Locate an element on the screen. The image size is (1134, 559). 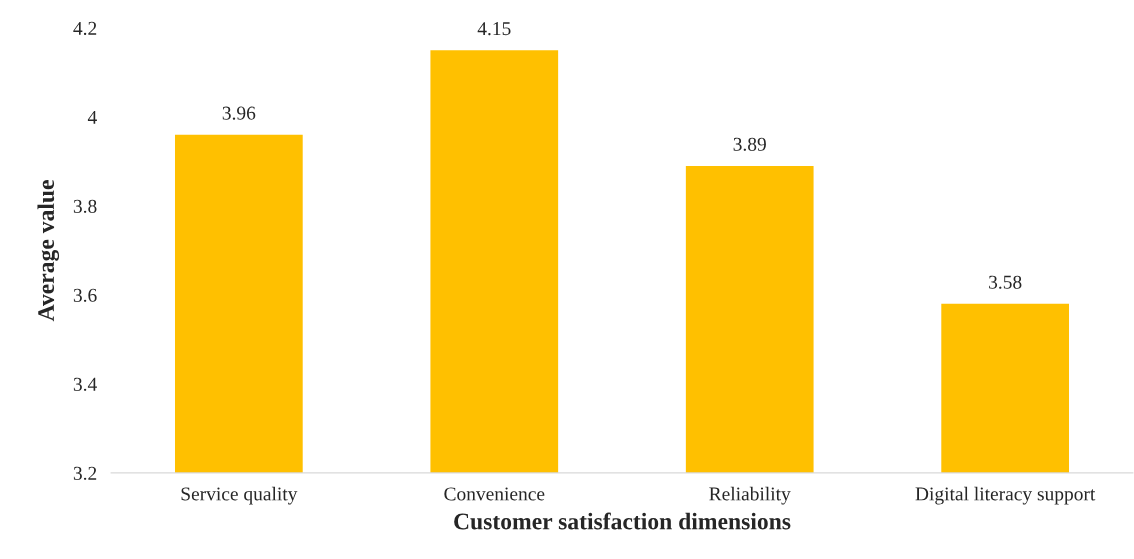
y-axis-title: Average value is located at coordinates (48, 251).